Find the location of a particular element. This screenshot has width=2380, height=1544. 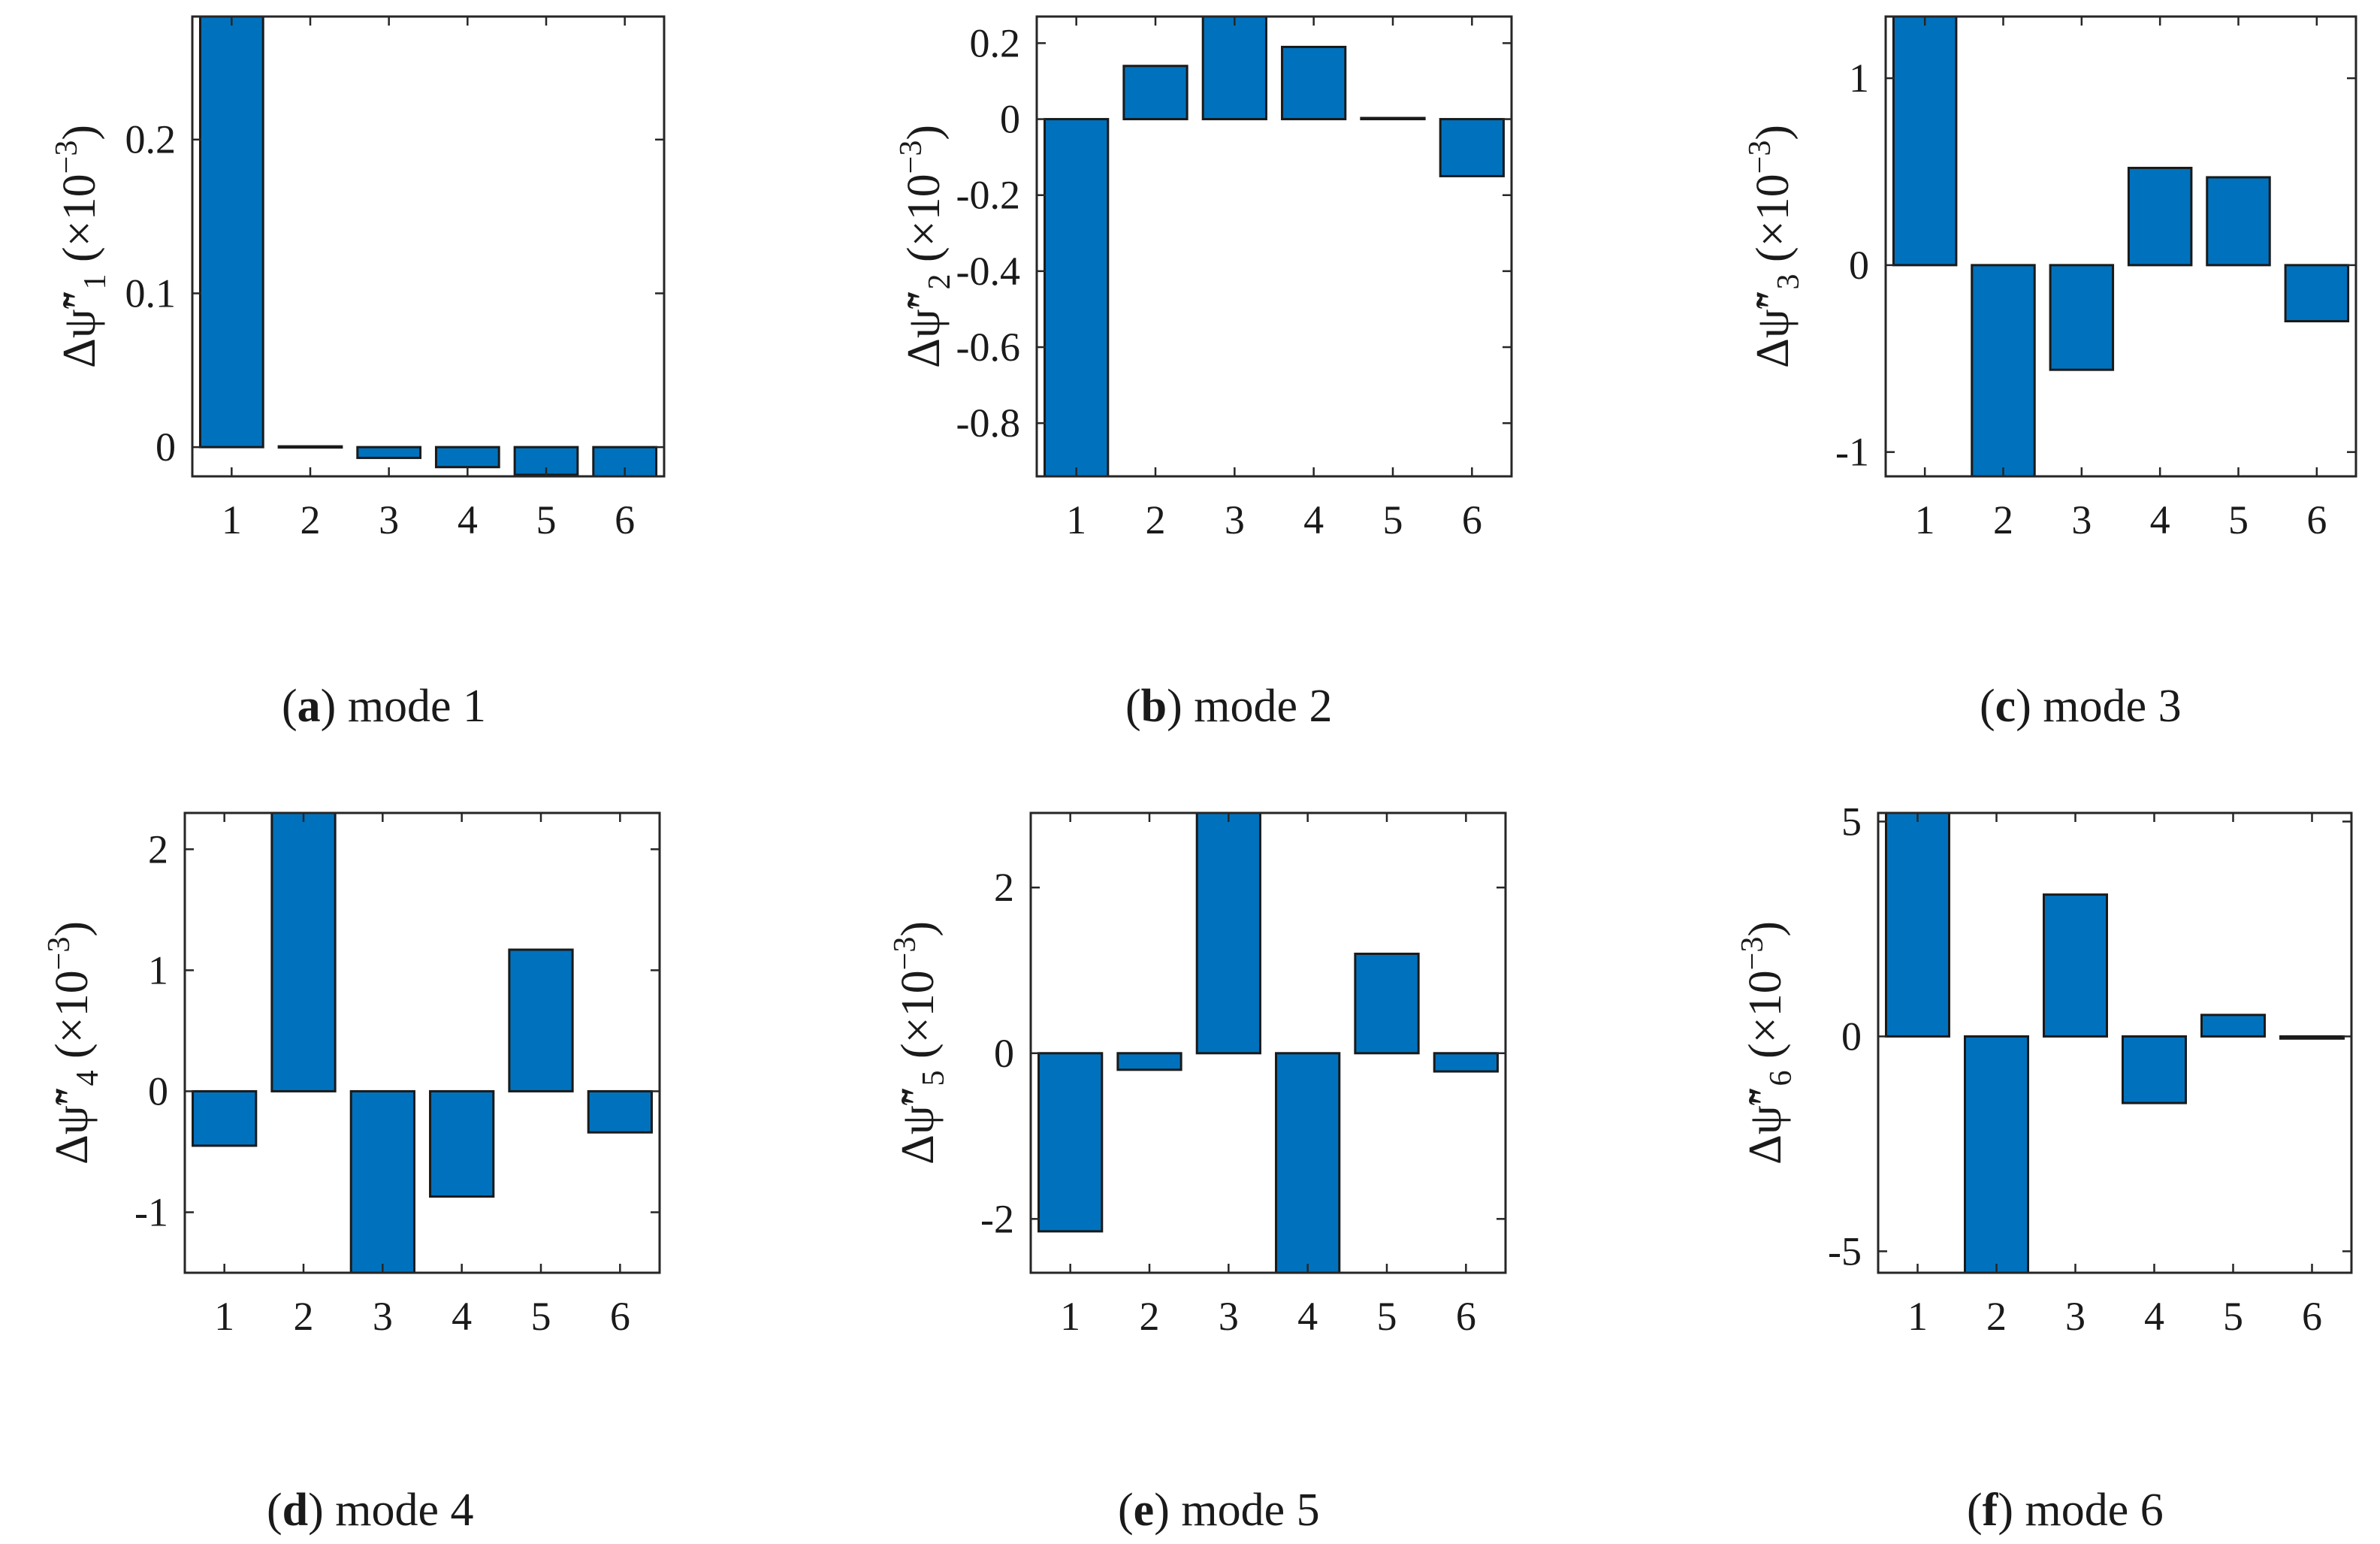

chart-mode-2: 1 2 3 4 5 6-0.8-0.6-0.4-0.200.2Δψ̃″2 (×10−3) is located at coordinates (1203, 278).